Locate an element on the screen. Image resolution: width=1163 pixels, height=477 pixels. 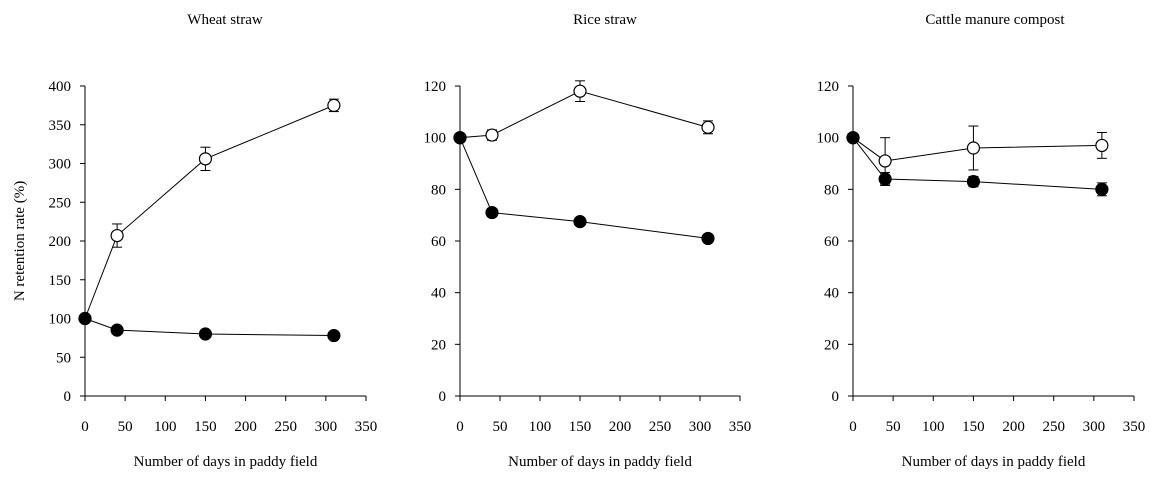
y-tick-label: 200 is located at coordinates (60, 242).